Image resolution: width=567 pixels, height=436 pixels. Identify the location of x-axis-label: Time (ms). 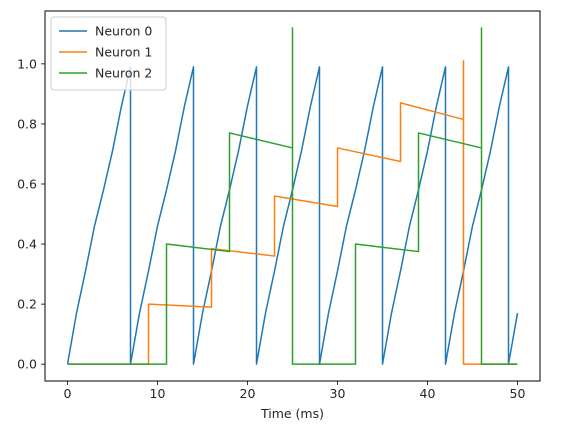
(292, 413).